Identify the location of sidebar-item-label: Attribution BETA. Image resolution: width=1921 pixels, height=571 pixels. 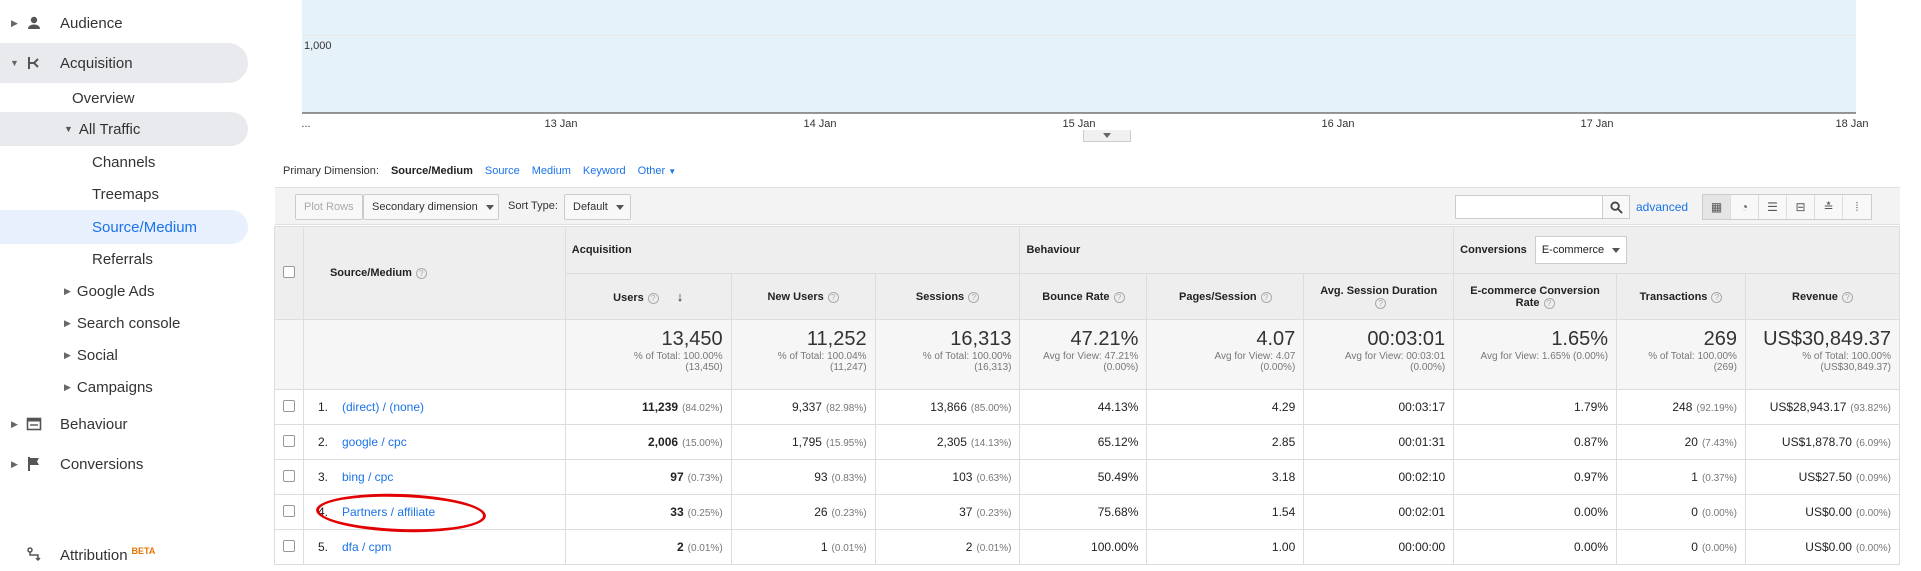
(108, 554).